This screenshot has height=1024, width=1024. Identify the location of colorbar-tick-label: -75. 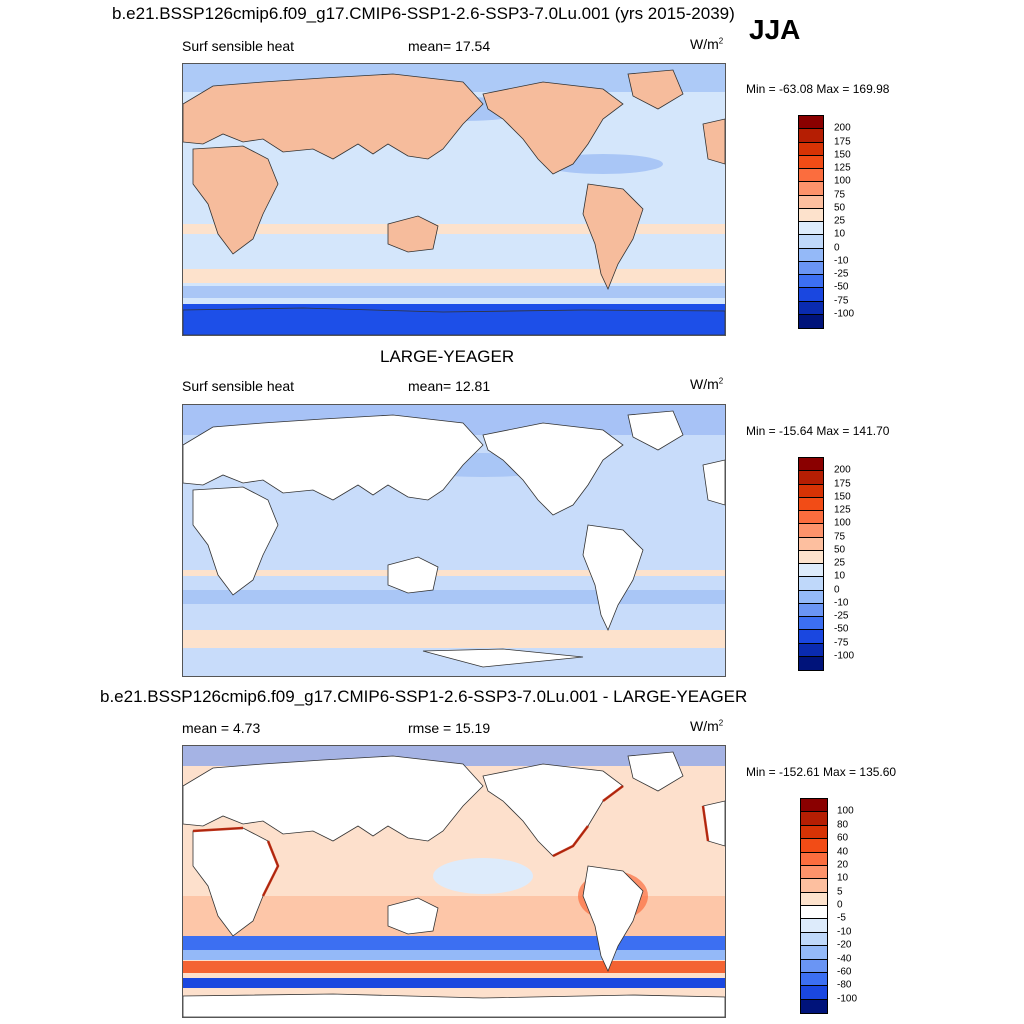
(841, 300).